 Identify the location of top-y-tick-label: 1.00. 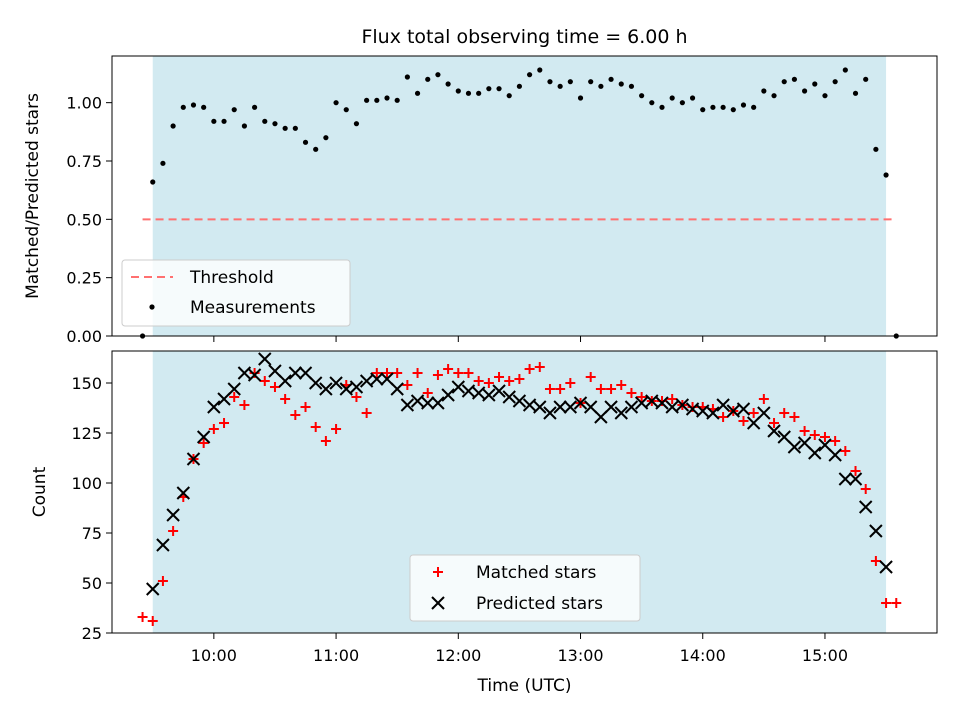
(84, 103).